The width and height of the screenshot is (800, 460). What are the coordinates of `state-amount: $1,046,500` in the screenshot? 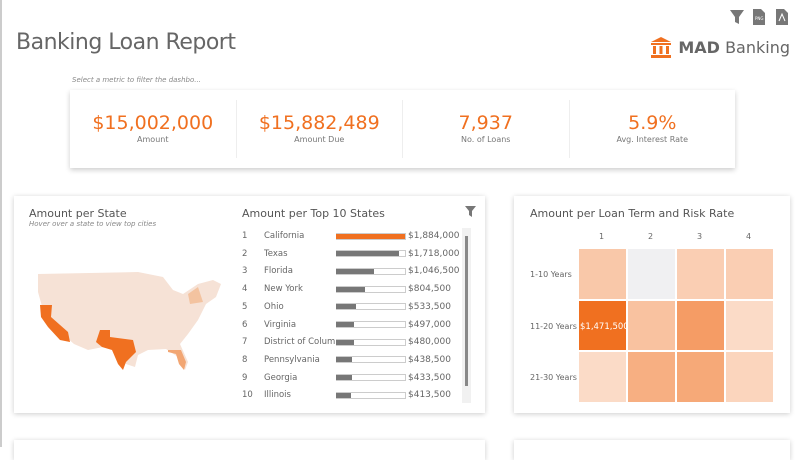 It's located at (434, 271).